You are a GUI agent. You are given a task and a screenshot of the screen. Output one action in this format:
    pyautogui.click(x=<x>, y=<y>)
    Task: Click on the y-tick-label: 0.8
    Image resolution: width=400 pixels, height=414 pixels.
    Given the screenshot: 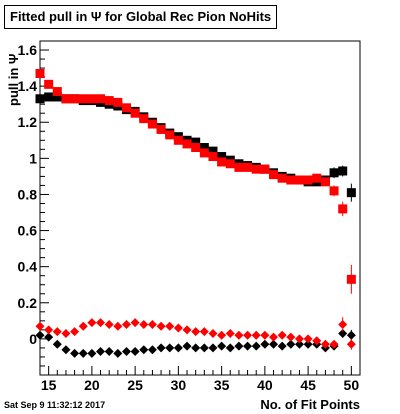 What is the action you would take?
    pyautogui.click(x=28, y=194)
    